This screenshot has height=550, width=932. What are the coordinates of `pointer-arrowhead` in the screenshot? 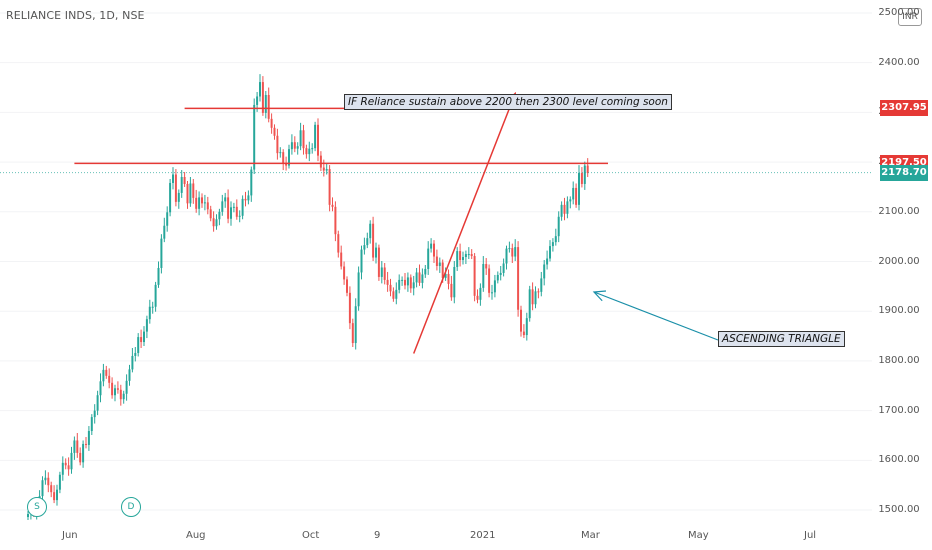 It's located at (599, 296).